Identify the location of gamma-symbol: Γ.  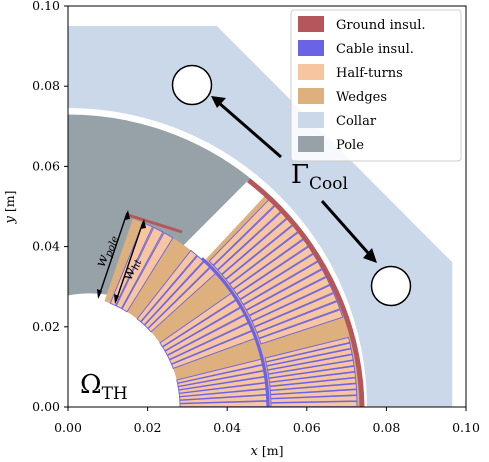
(300, 175).